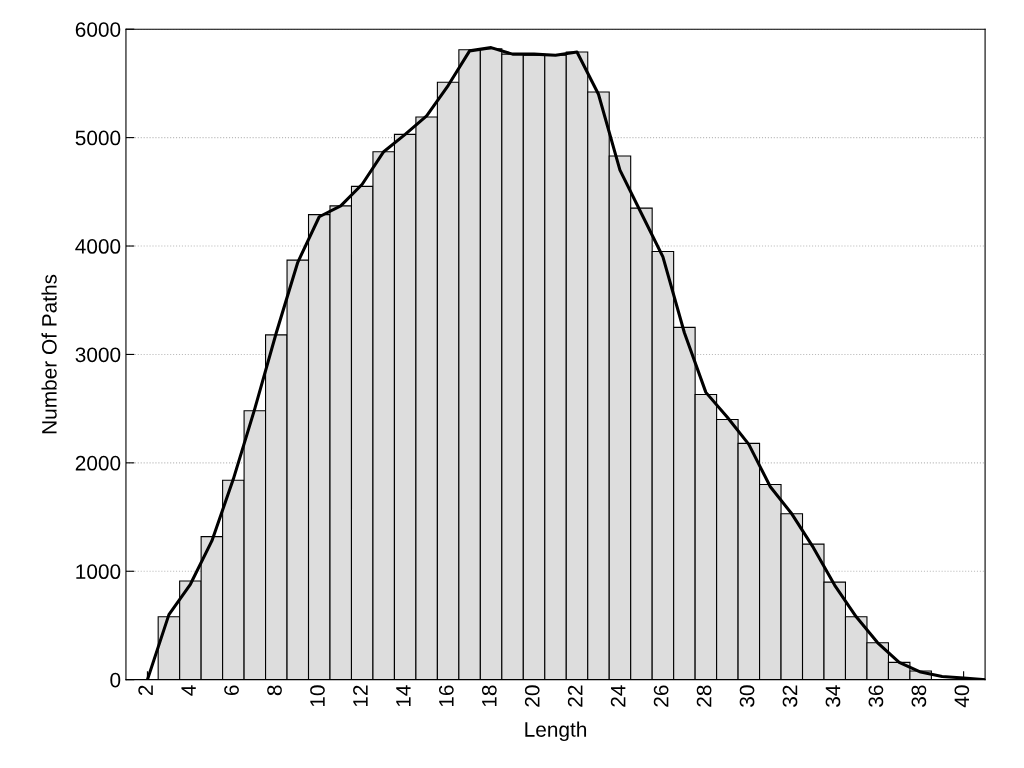  I want to click on x-tick-label: 20, so click(532, 696).